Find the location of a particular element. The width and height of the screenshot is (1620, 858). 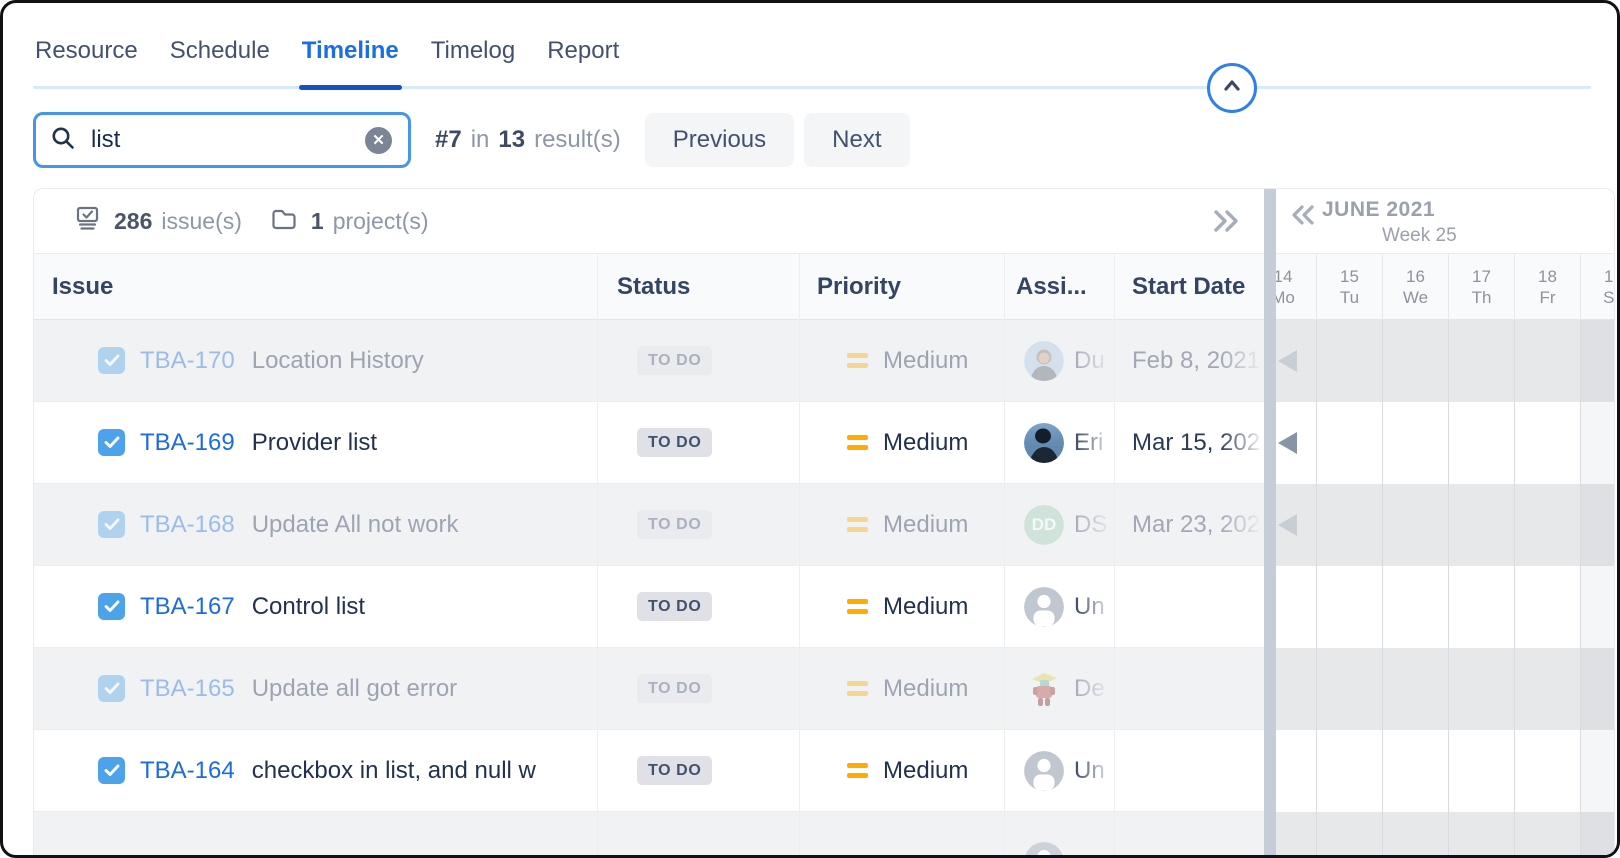

day-name: We is located at coordinates (1415, 297).